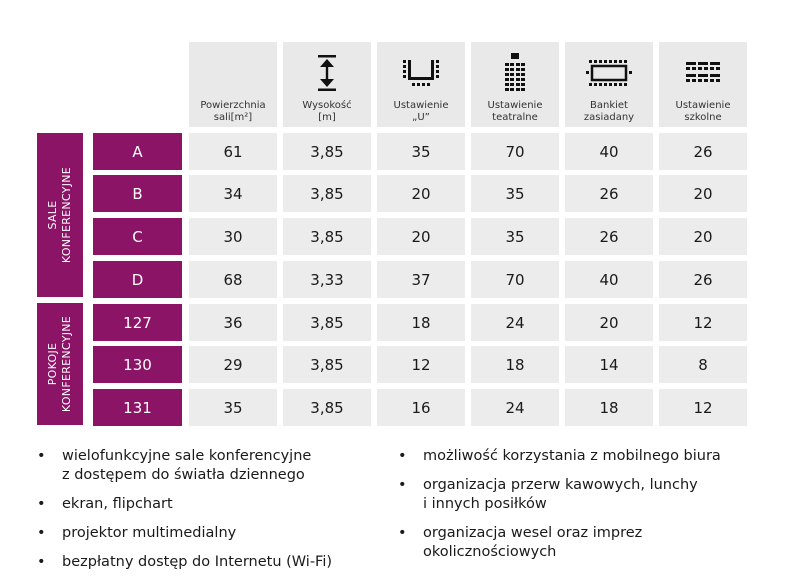  Describe the element at coordinates (233, 236) in the screenshot. I see `table-cell: 30` at that location.